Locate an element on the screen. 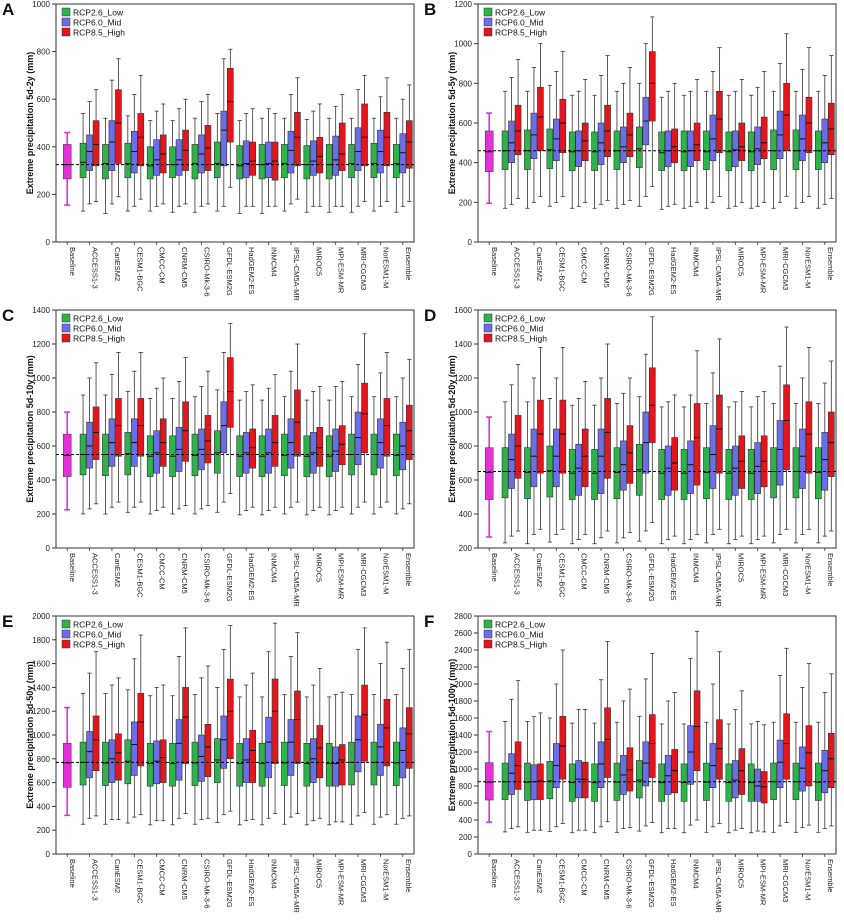 This screenshot has height=920, width=844. y-tick-label: 1400 is located at coordinates (41, 310).